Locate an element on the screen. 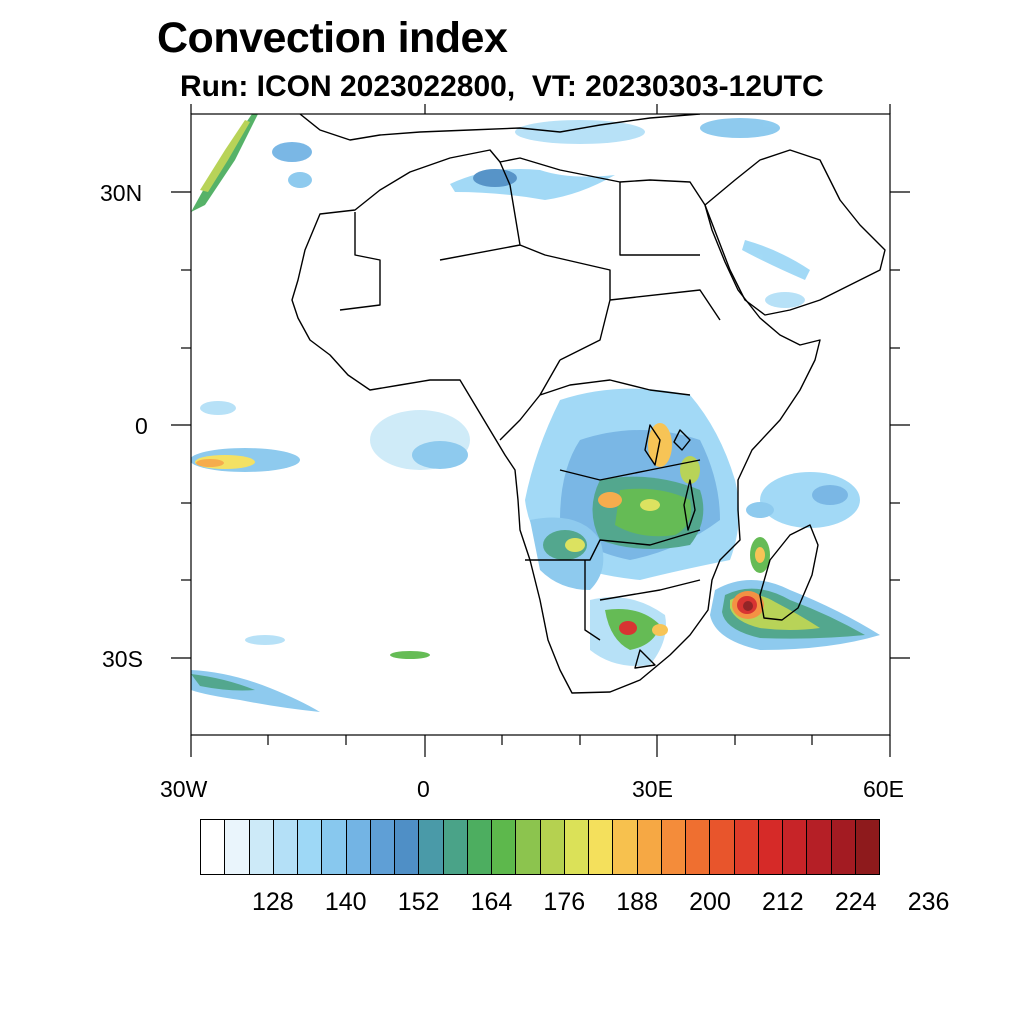 The width and height of the screenshot is (1024, 1024). colorbar-tick-label: 128 is located at coordinates (272, 902).